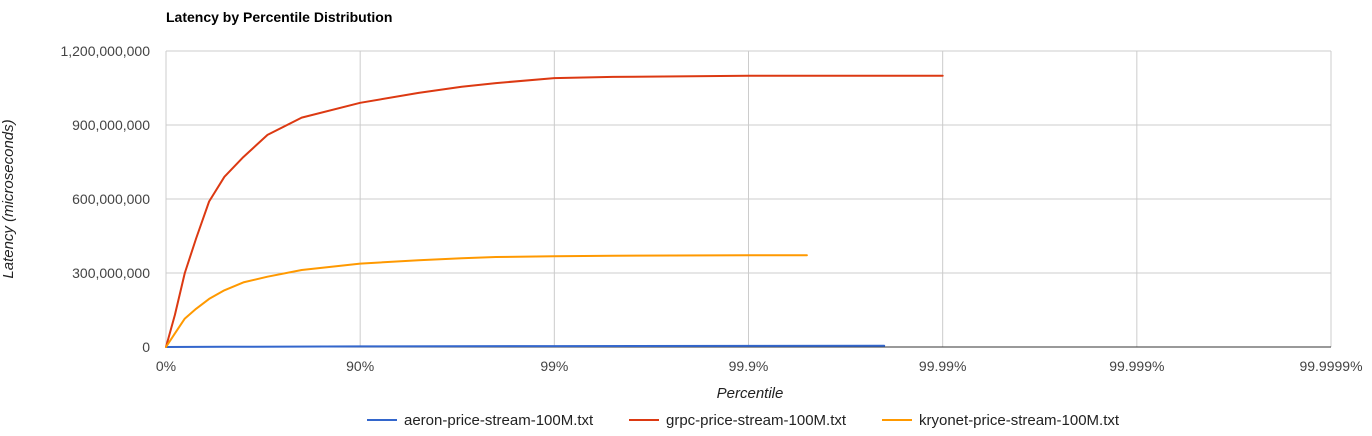 This screenshot has height=436, width=1372. Describe the element at coordinates (750, 393) in the screenshot. I see `x-axis-title: Percentile` at that location.